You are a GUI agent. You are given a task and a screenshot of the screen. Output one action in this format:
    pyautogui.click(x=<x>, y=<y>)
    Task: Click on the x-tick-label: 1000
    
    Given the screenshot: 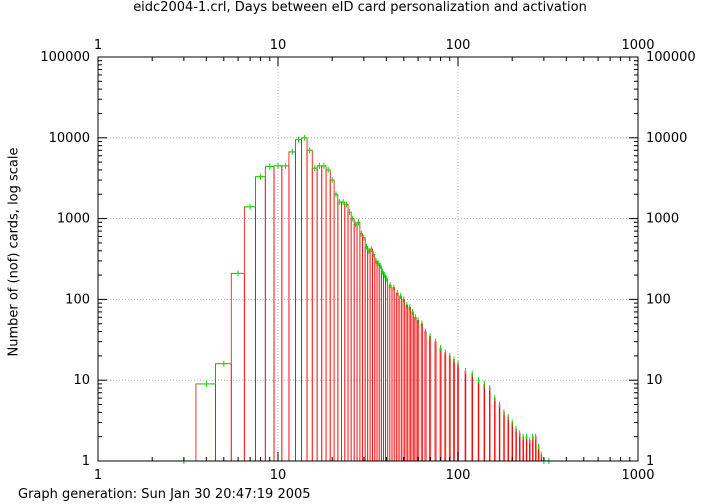 What is the action you would take?
    pyautogui.click(x=637, y=475)
    